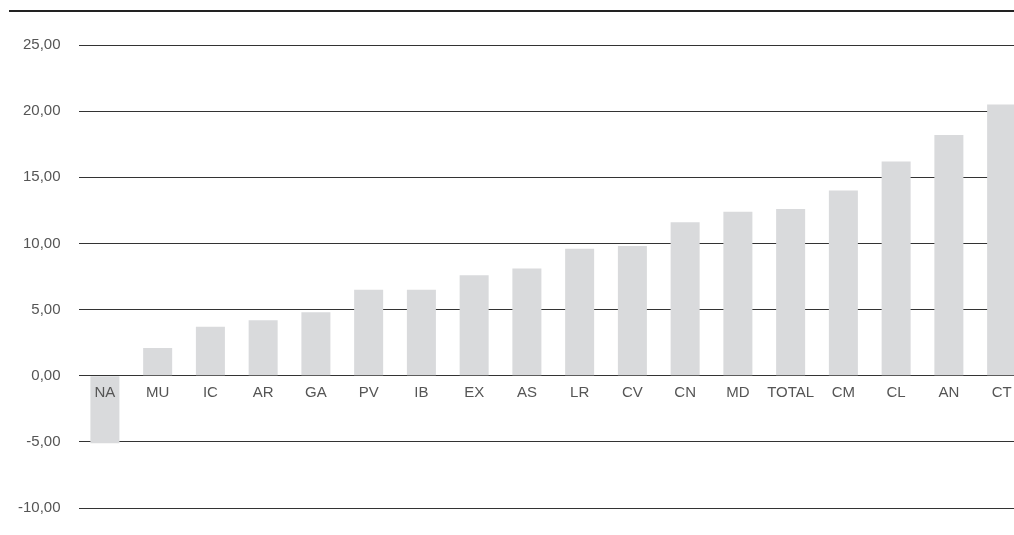 The height and width of the screenshot is (535, 1014). I want to click on y-tick-label: 15,00, so click(41, 176).